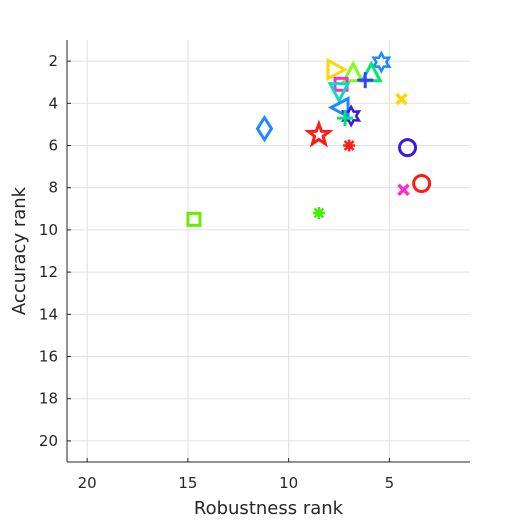 This screenshot has height=520, width=520. Describe the element at coordinates (187, 483) in the screenshot. I see `x-tick-label: 15` at that location.